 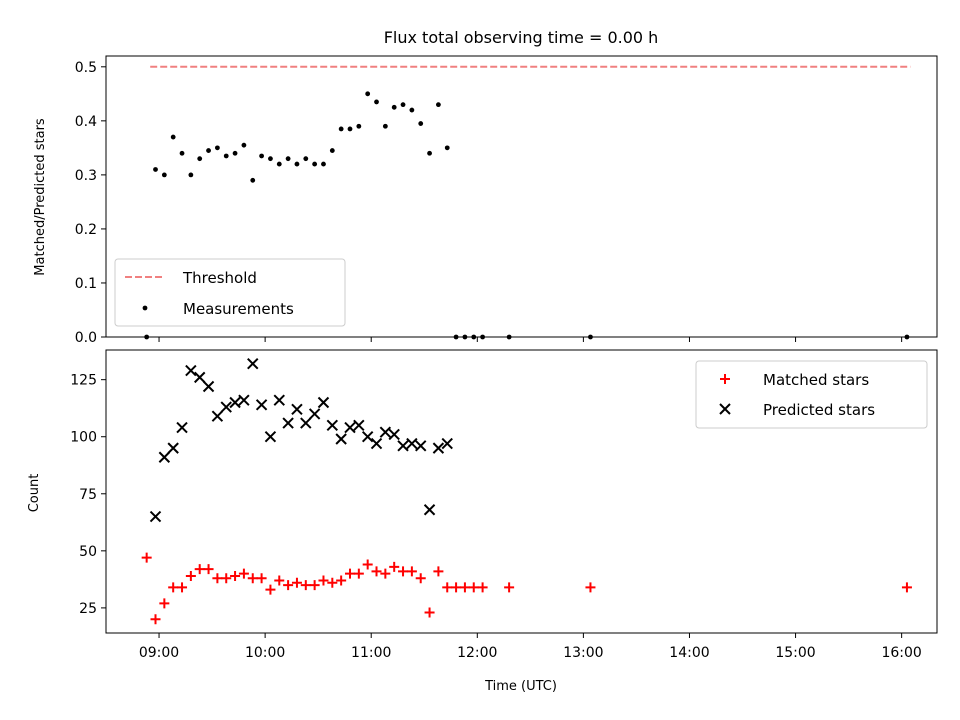 I want to click on x-tick-label: 11:00, so click(x=371, y=653).